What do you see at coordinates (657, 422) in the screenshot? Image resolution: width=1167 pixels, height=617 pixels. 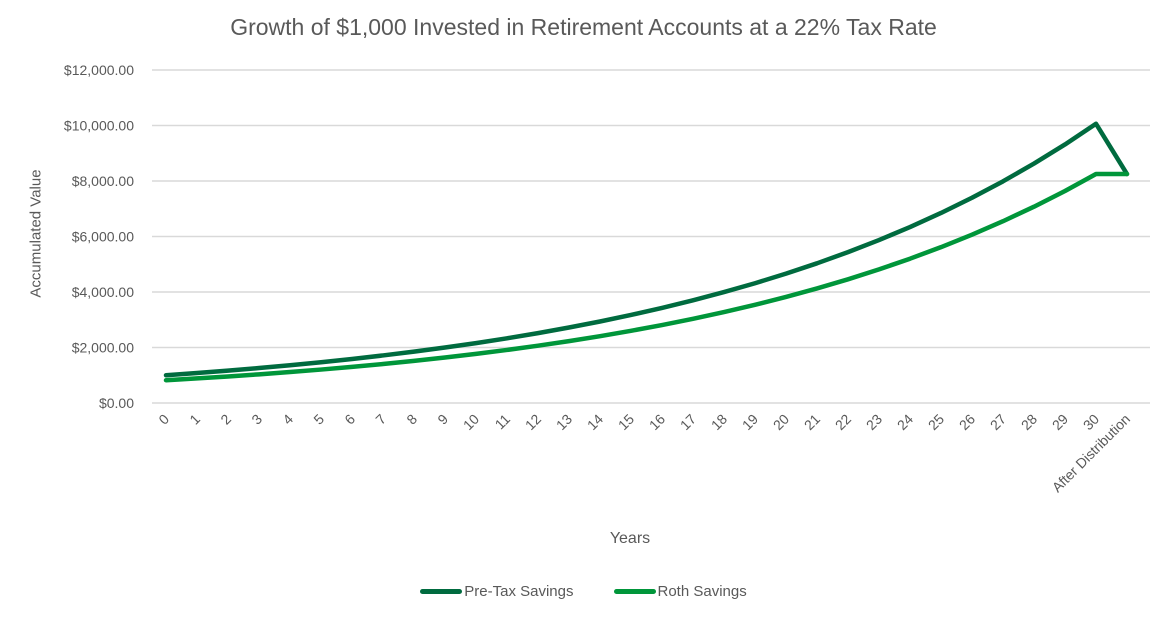 I see `x-tick-label: 16` at bounding box center [657, 422].